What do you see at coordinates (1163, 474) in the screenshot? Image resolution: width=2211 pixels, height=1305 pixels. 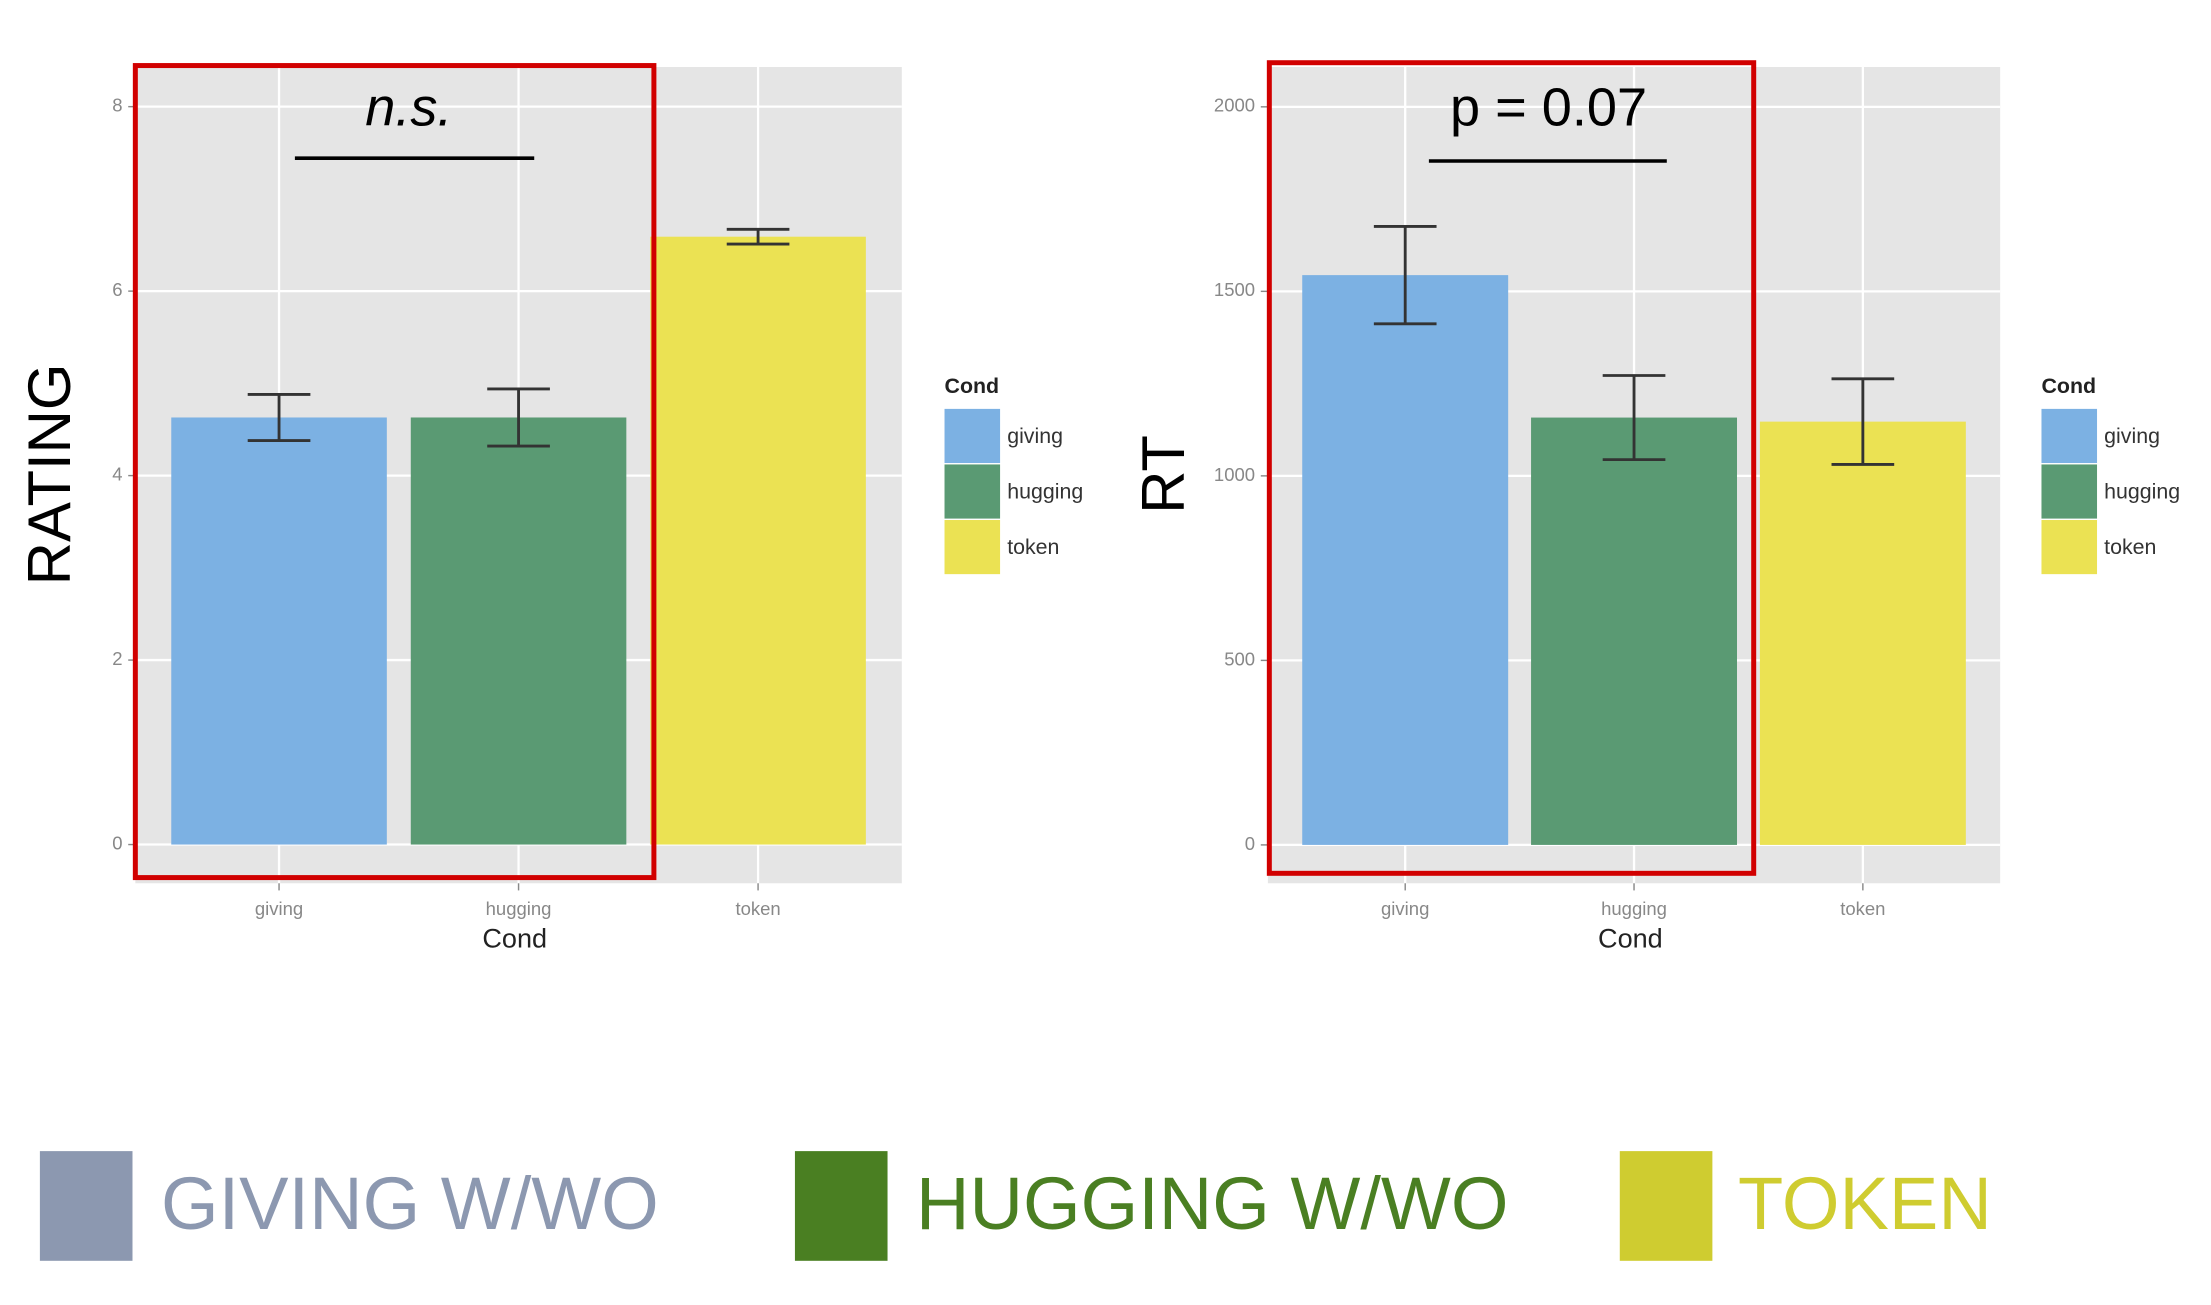 I see `y-axis-title: RT` at bounding box center [1163, 474].